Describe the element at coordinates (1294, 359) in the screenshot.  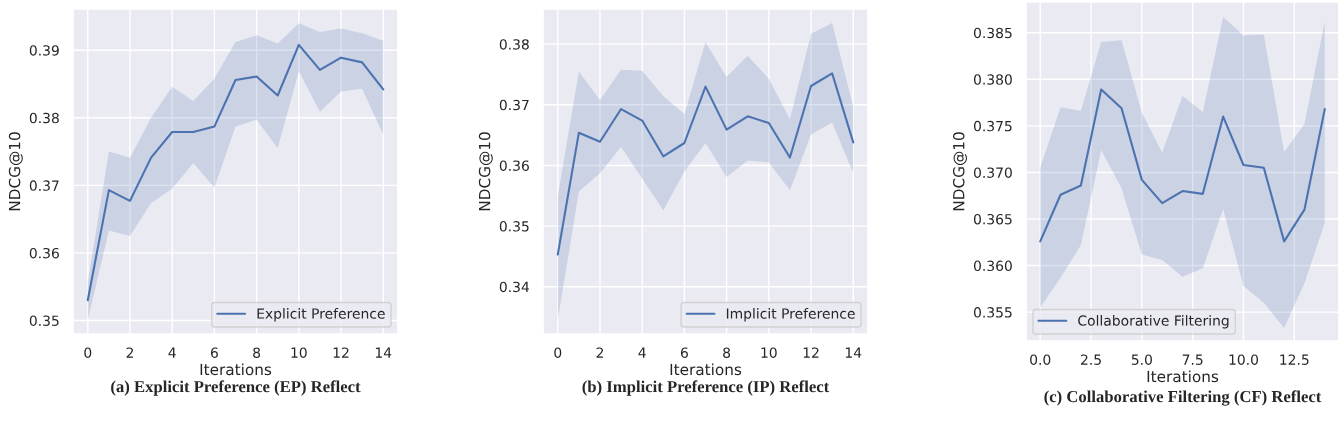
I see `x-tick-label: 12.5` at that location.